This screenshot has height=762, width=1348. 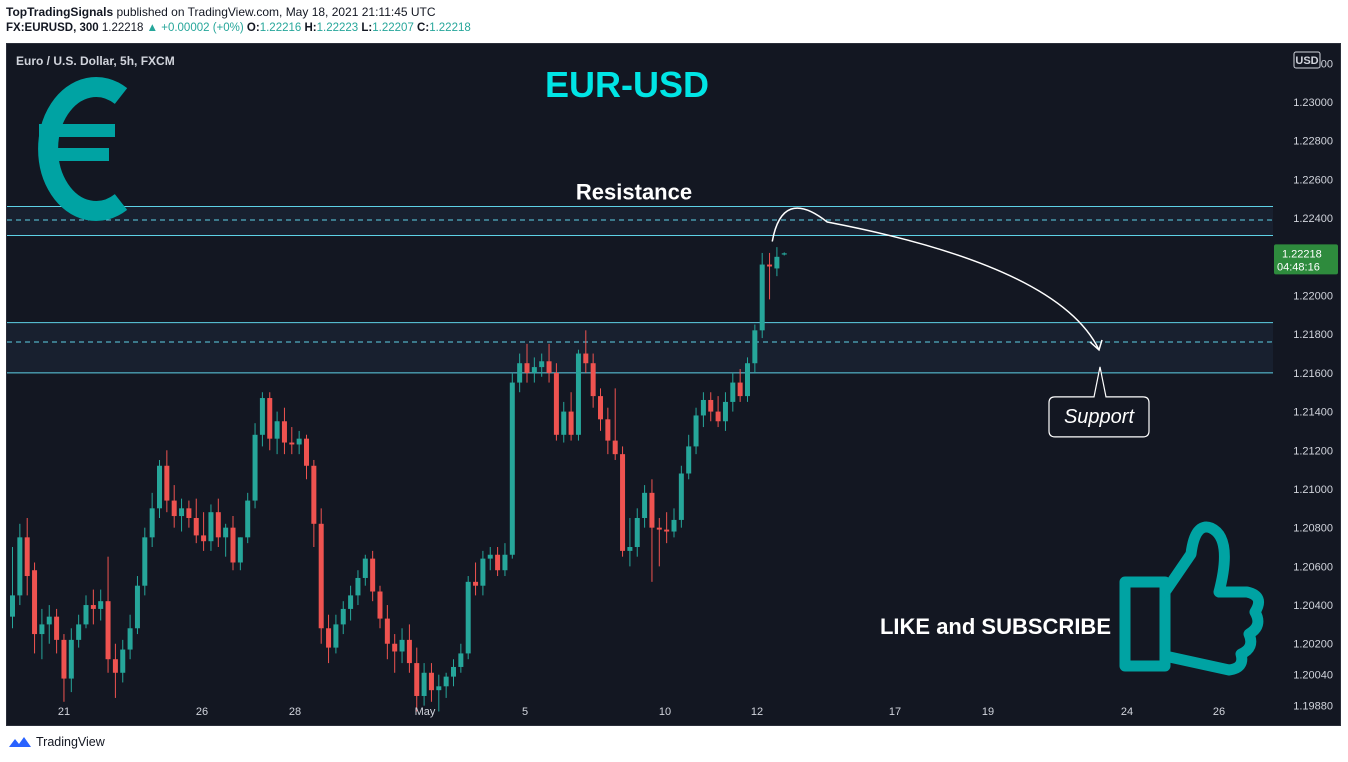 What do you see at coordinates (1313, 374) in the screenshot?
I see `y-tick-label: 1.21600` at bounding box center [1313, 374].